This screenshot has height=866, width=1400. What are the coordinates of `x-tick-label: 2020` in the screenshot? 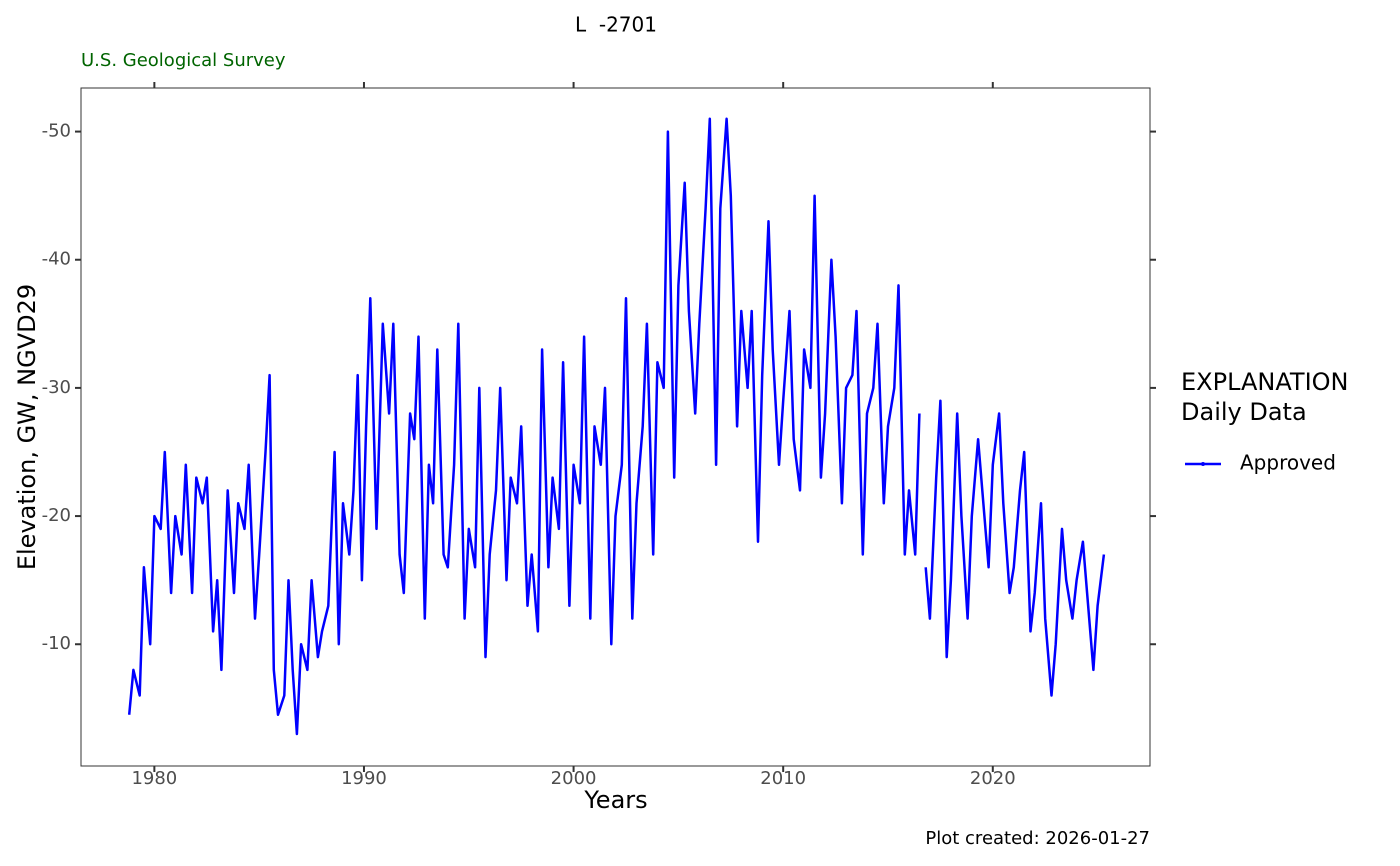 It's located at (993, 778).